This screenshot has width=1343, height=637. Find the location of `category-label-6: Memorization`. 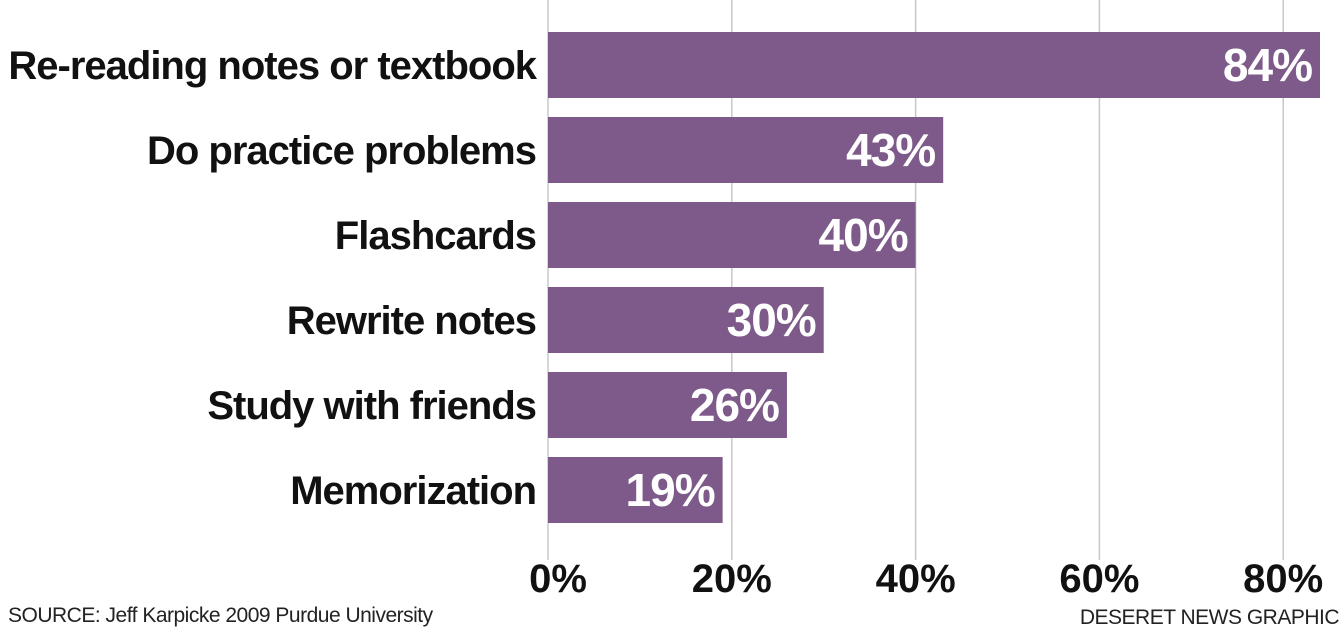

category-label-6: Memorization is located at coordinates (413, 491).